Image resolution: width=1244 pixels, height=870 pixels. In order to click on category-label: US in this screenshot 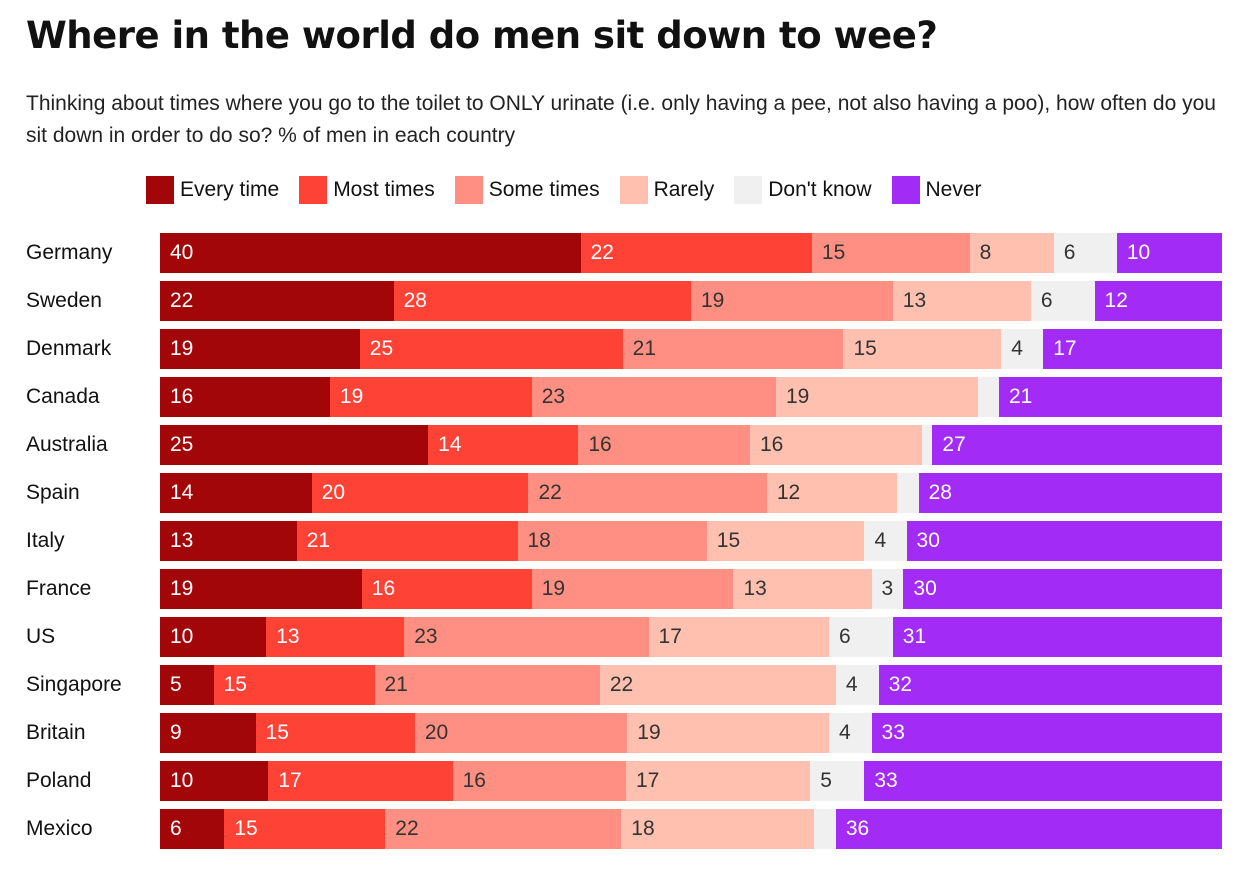, I will do `click(41, 636)`.